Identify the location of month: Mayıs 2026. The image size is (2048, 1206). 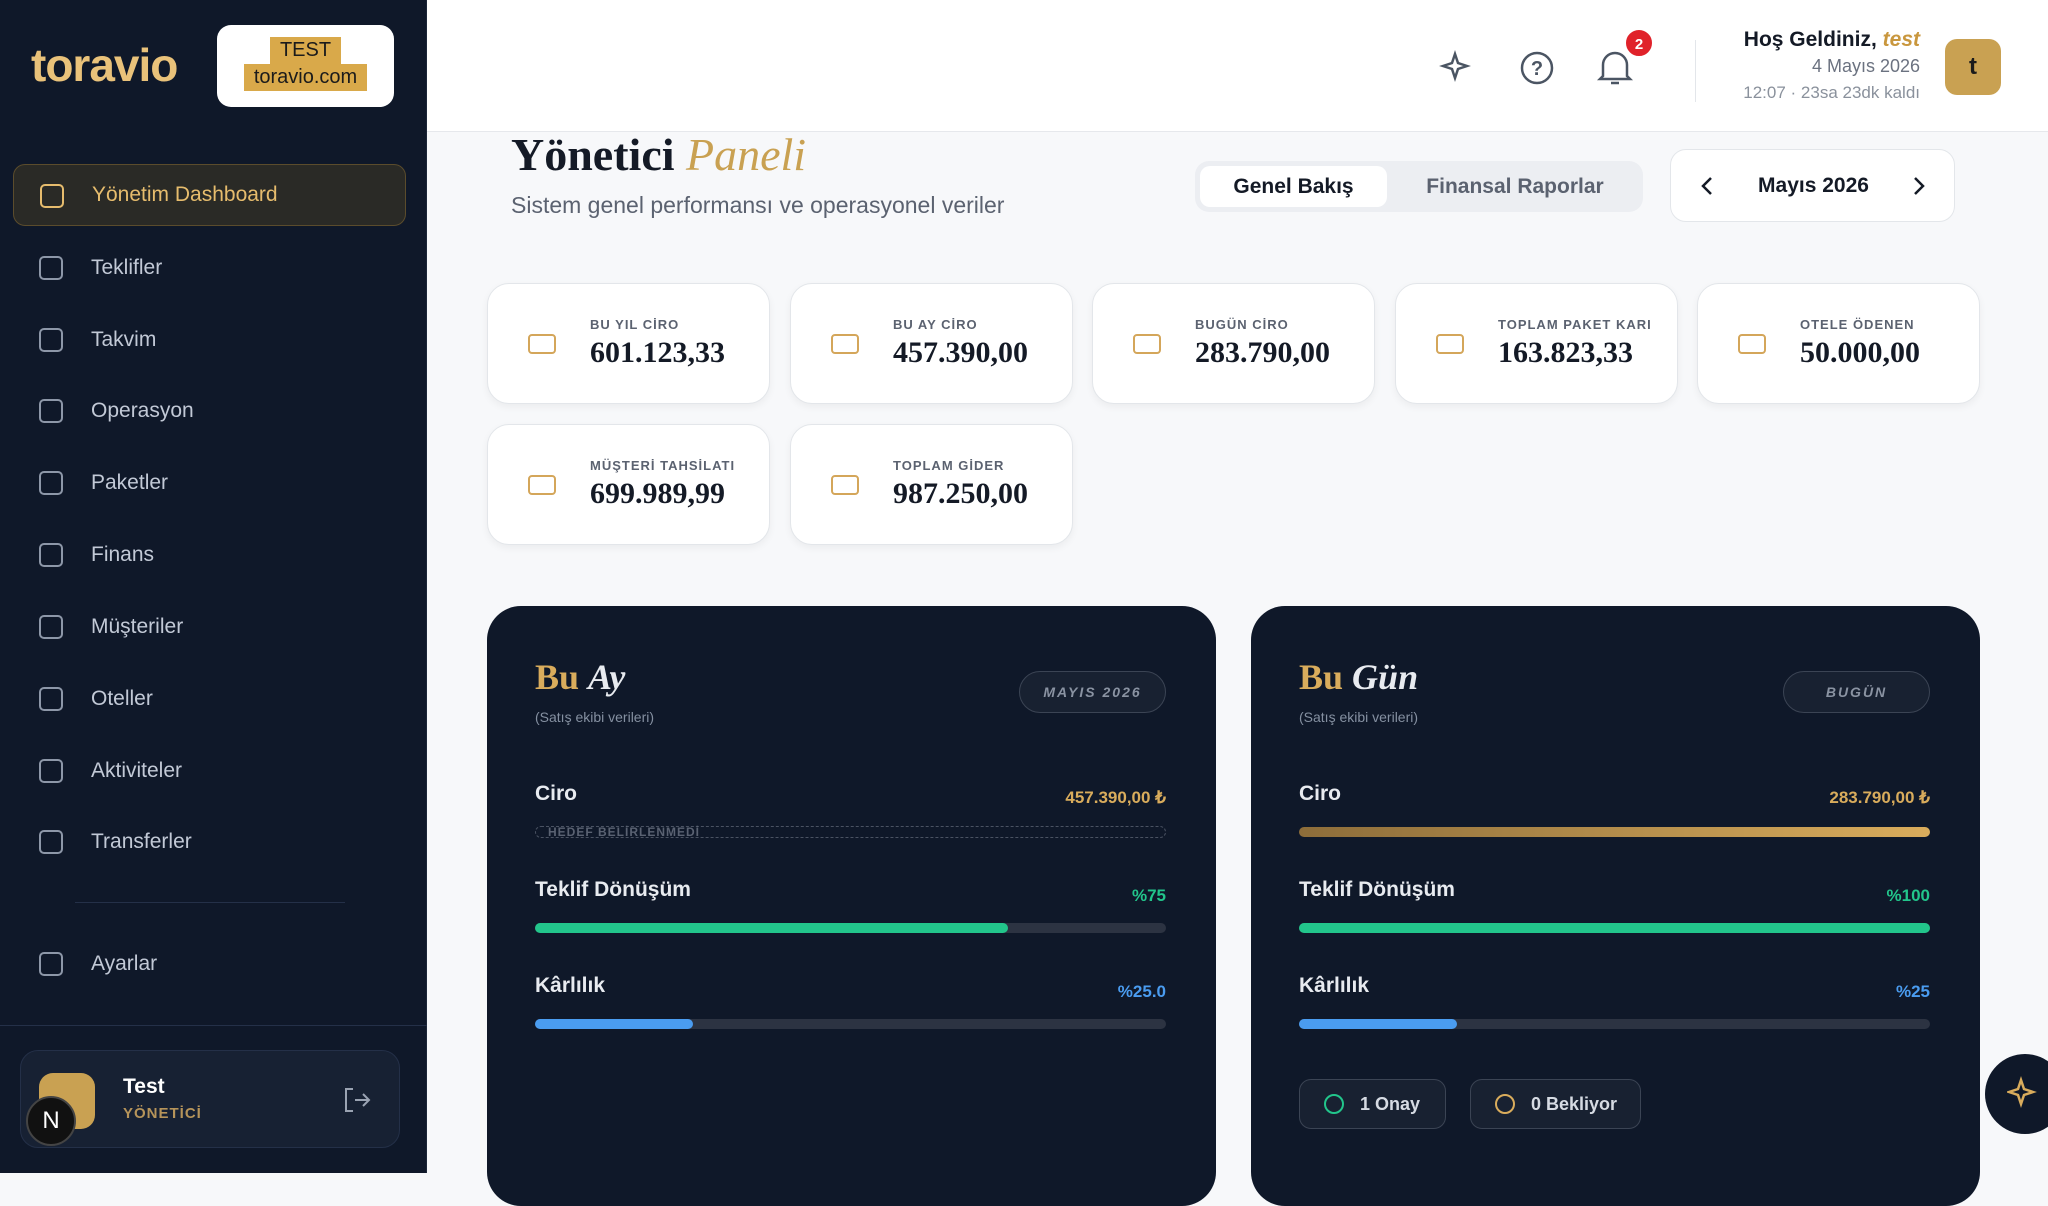
(1813, 185).